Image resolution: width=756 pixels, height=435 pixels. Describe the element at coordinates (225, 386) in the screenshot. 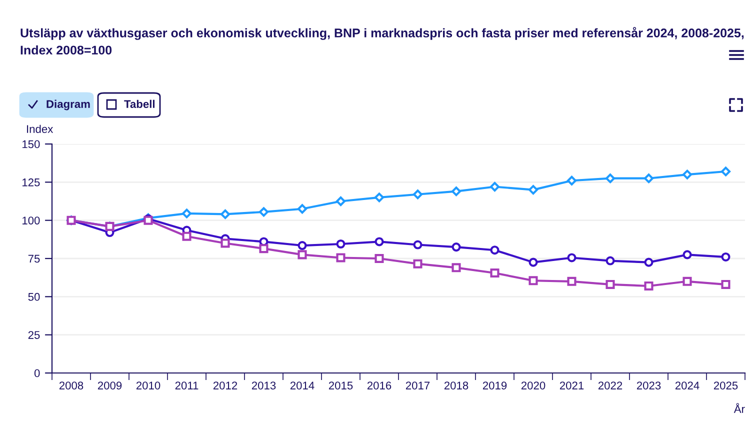

I see `x-tick-label: 2012` at that location.